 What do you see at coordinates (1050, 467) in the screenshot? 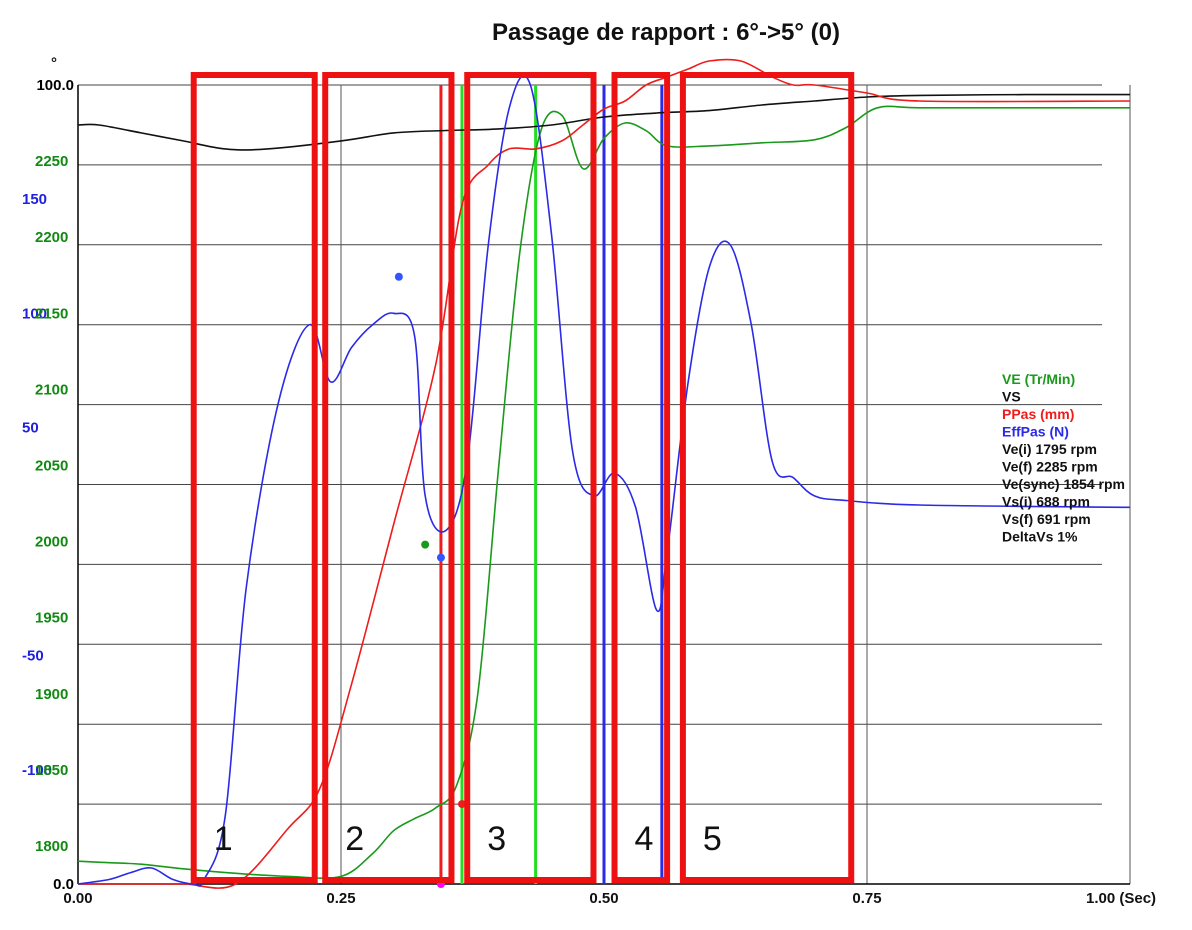
I see `legend-entry: Ve(f) 2285 rpm` at bounding box center [1050, 467].